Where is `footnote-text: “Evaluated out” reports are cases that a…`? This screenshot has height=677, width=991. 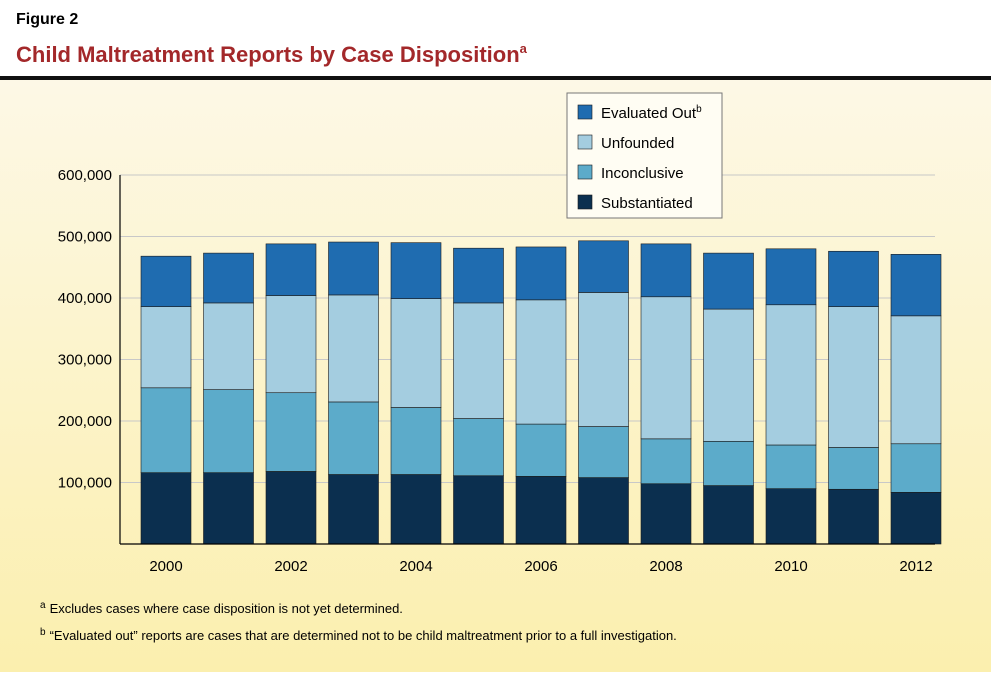
footnote-text: “Evaluated out” reports are cases that a… is located at coordinates (363, 635).